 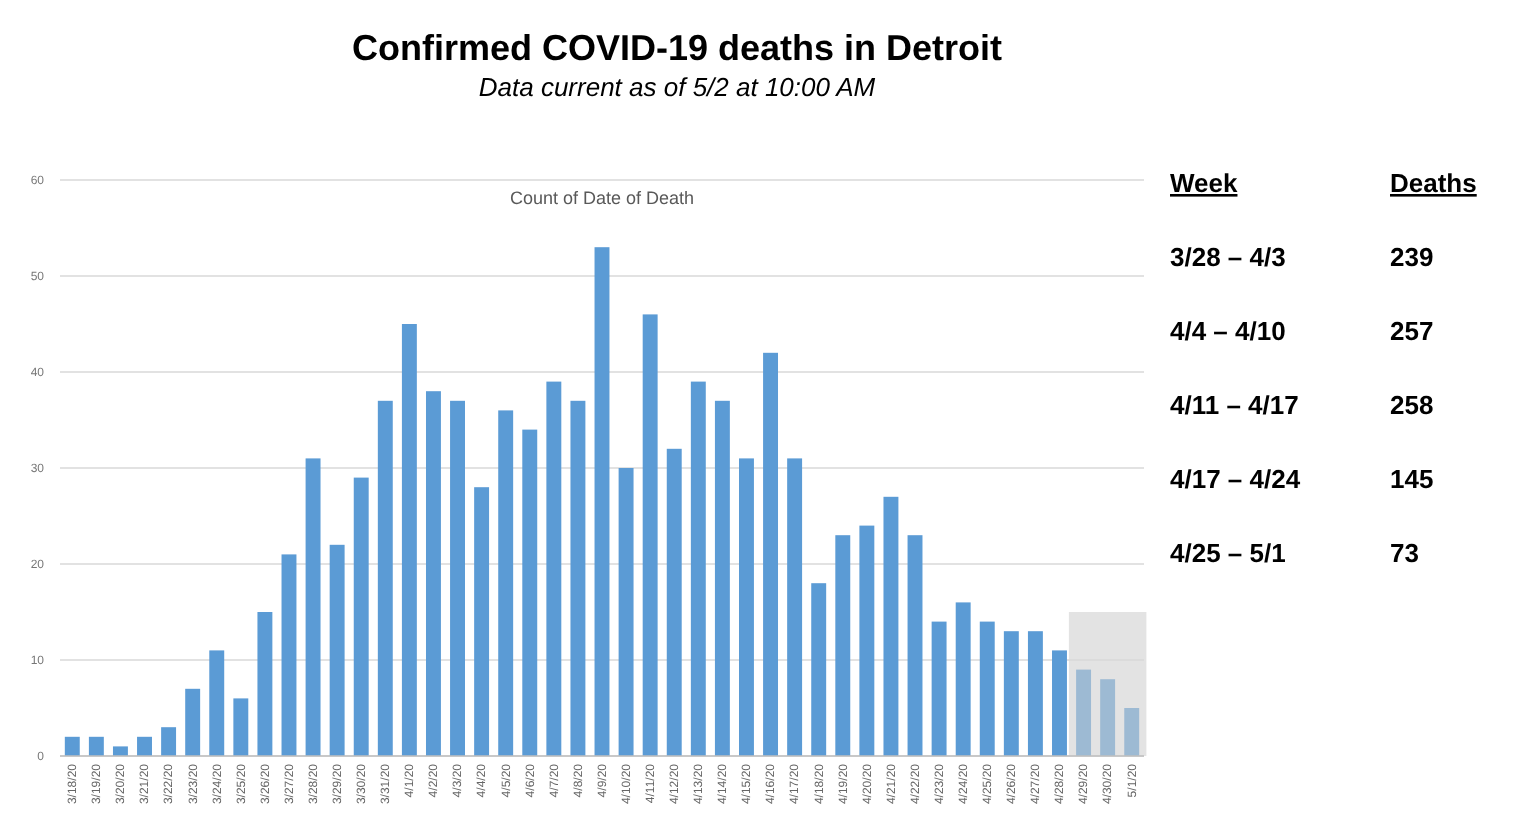 What do you see at coordinates (1204, 183) in the screenshot?
I see `text: Week` at bounding box center [1204, 183].